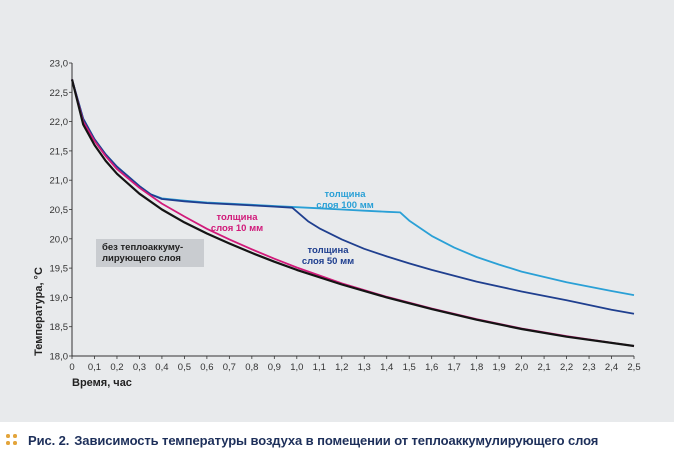  What do you see at coordinates (59, 269) in the screenshot?
I see `y-tick-label: 19,5` at bounding box center [59, 269].